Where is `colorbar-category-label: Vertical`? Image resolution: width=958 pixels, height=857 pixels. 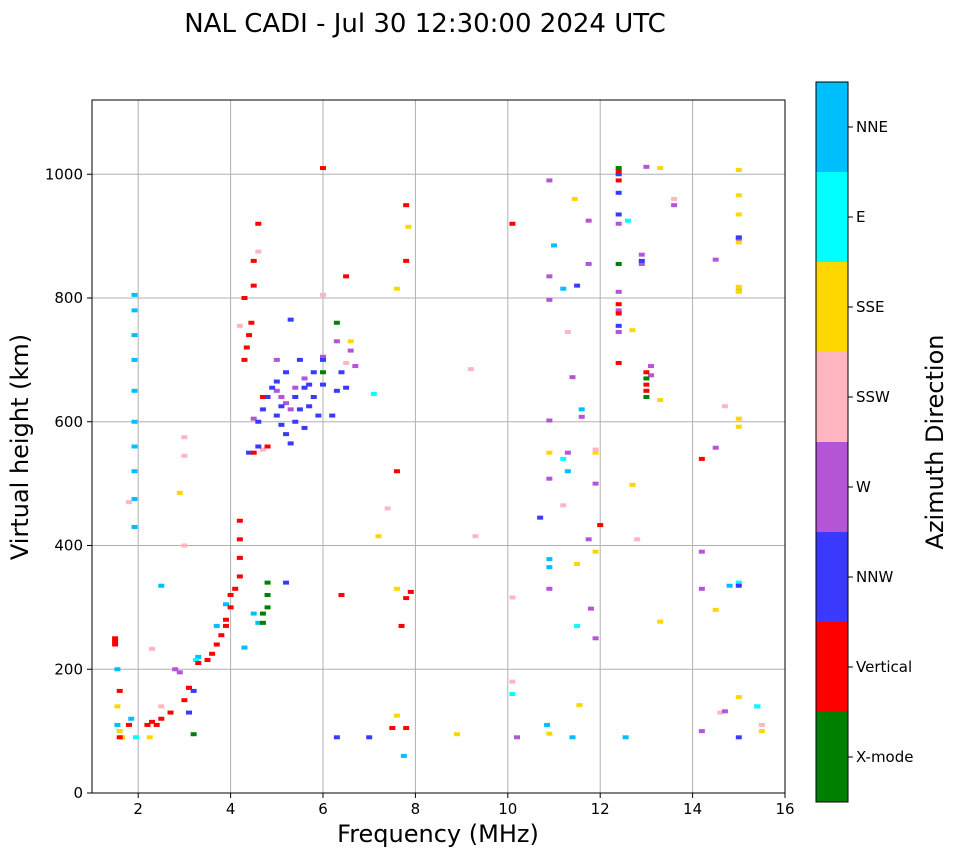
colorbar-category-label: Vertical is located at coordinates (884, 667).